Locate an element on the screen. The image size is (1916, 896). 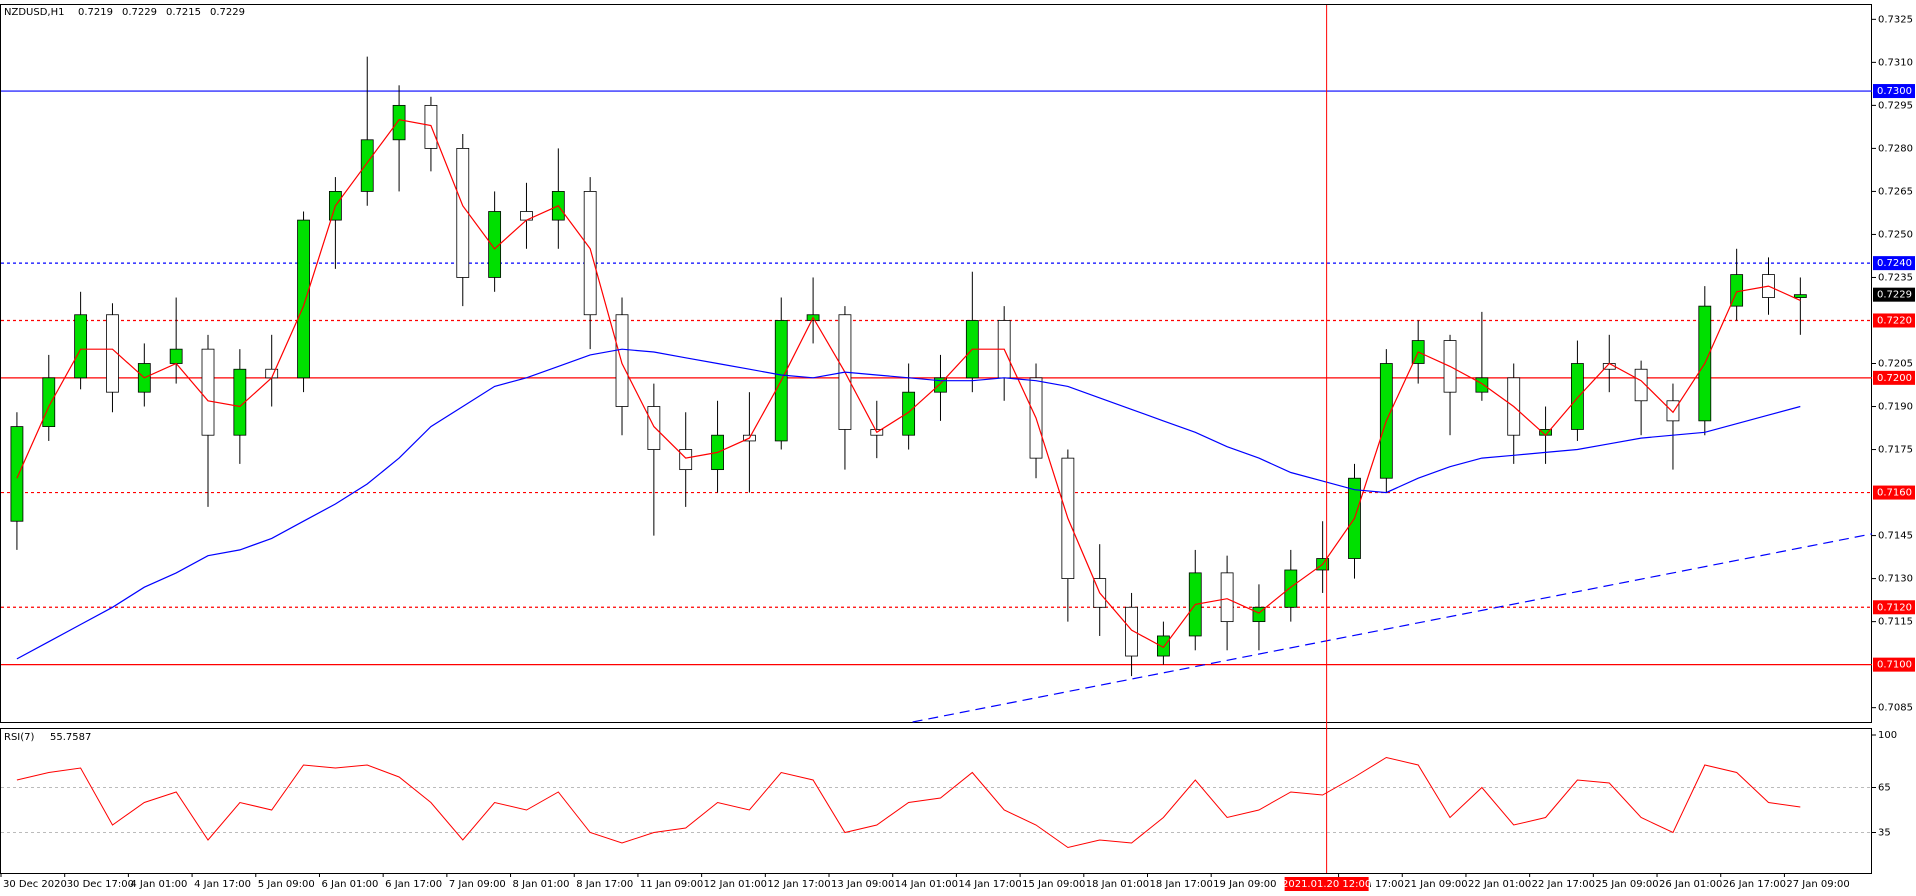
level-label: 0.7160 is located at coordinates (1894, 493).